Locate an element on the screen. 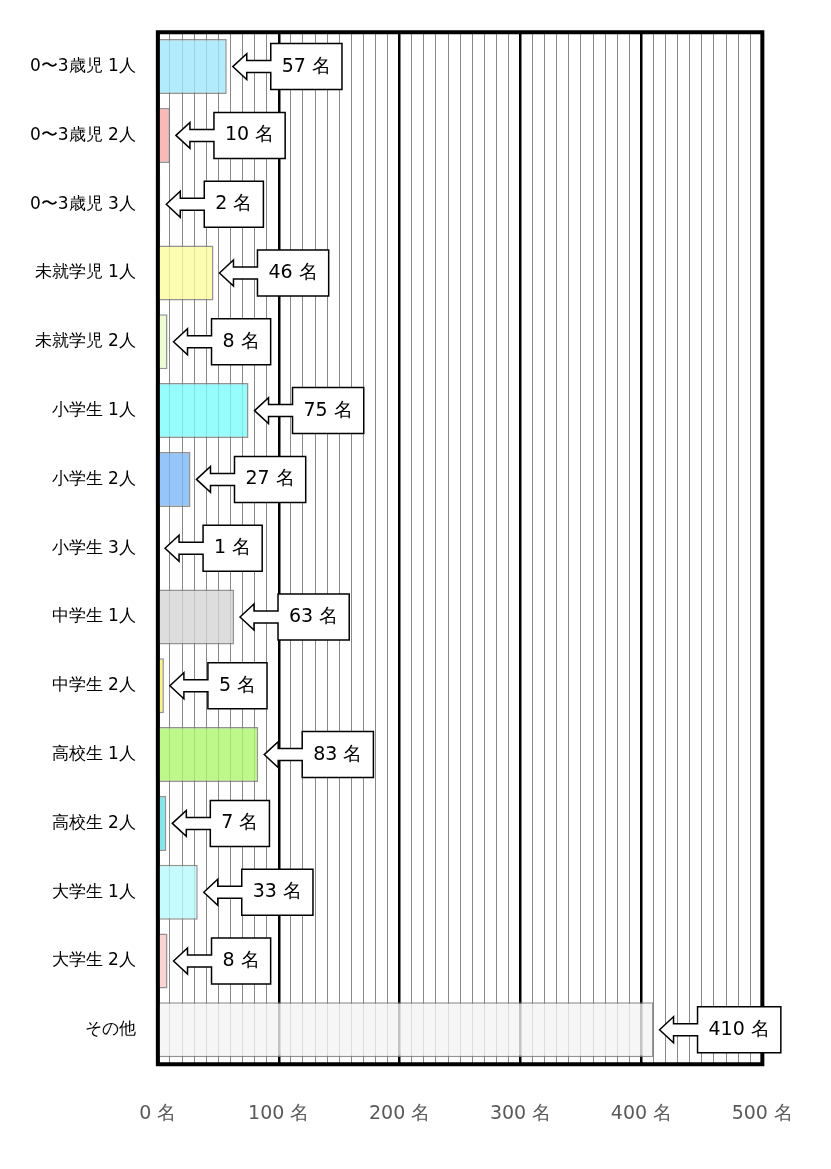 This screenshot has width=831, height=1169. y-tick-label: 高校生 1人 is located at coordinates (93, 753).